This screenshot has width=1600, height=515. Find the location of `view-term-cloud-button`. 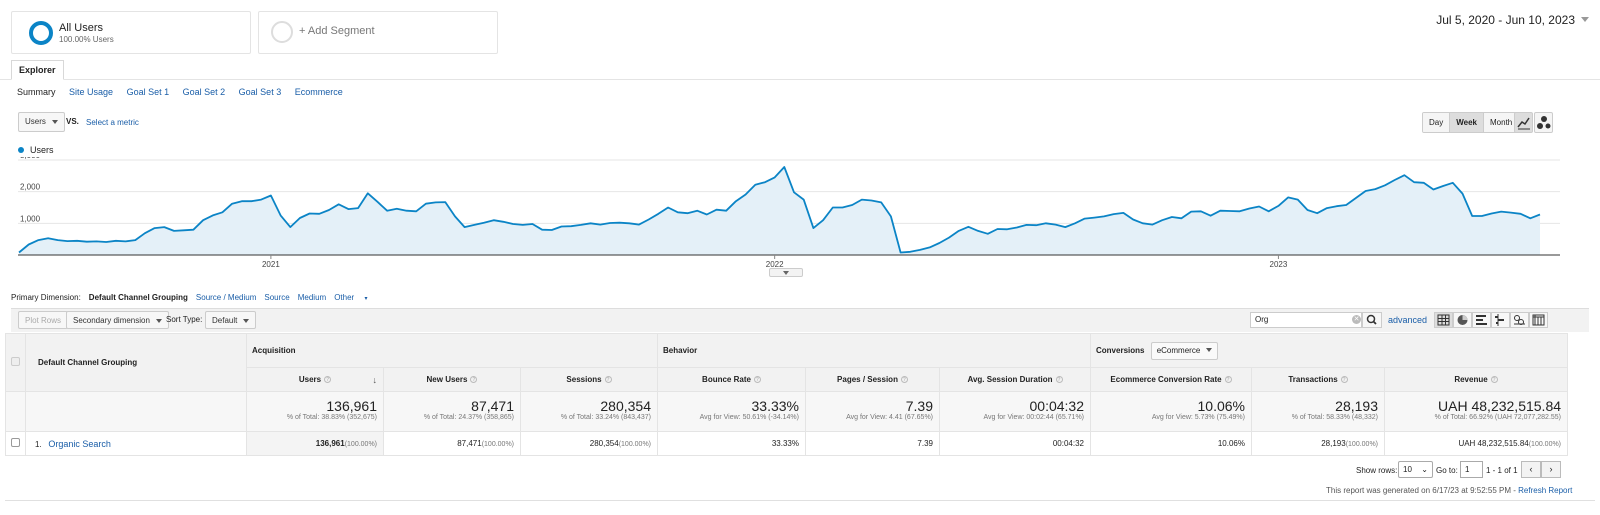

view-term-cloud-button is located at coordinates (1519, 320).